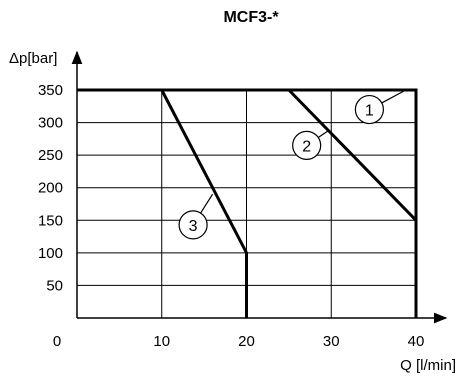 The height and width of the screenshot is (379, 458). Describe the element at coordinates (246, 341) in the screenshot. I see `x-tick-label-20: 20` at that location.